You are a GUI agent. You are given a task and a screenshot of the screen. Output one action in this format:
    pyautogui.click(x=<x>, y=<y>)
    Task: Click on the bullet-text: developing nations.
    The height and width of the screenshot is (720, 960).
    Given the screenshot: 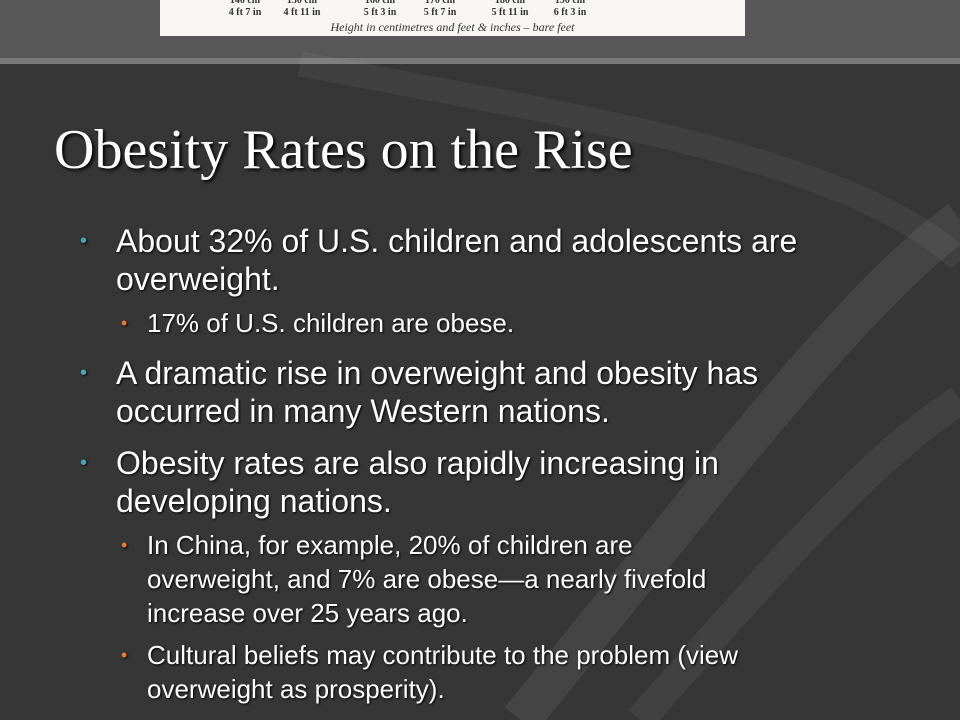 What is the action you would take?
    pyautogui.click(x=254, y=501)
    